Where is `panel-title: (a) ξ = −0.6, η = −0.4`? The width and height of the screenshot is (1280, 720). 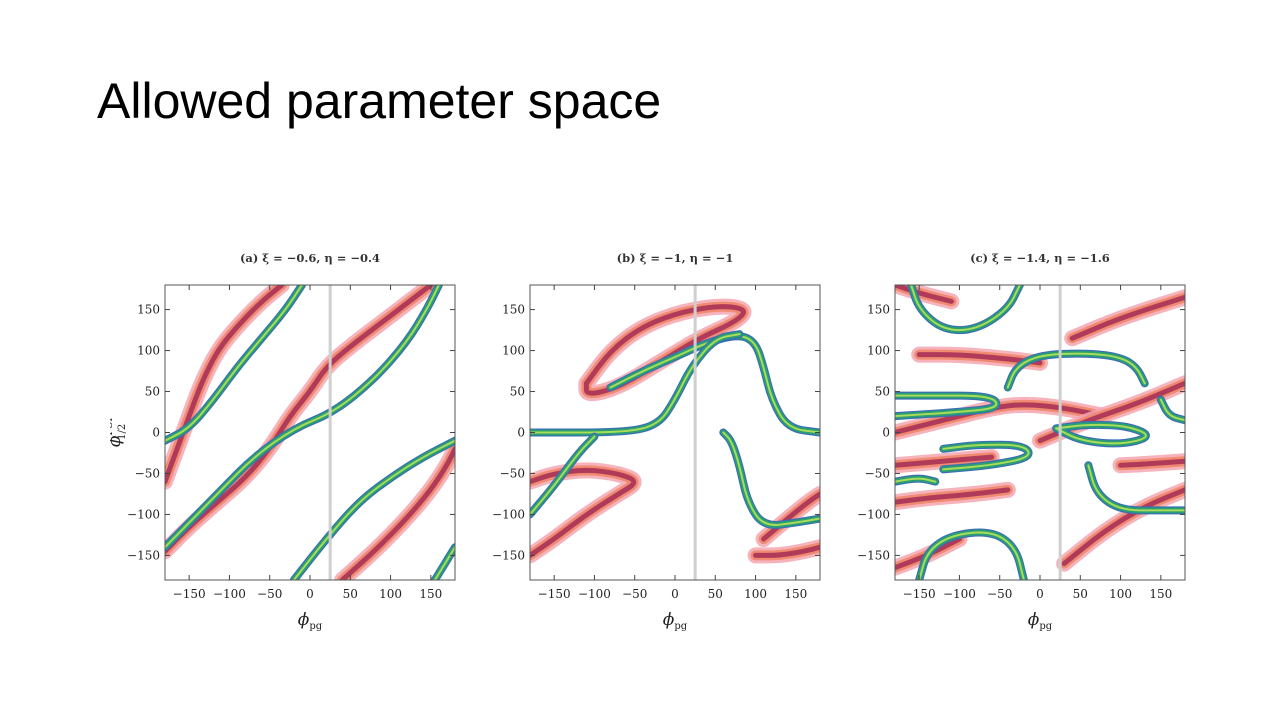
panel-title: (a) ξ = −0.6, η = −0.4 is located at coordinates (310, 258).